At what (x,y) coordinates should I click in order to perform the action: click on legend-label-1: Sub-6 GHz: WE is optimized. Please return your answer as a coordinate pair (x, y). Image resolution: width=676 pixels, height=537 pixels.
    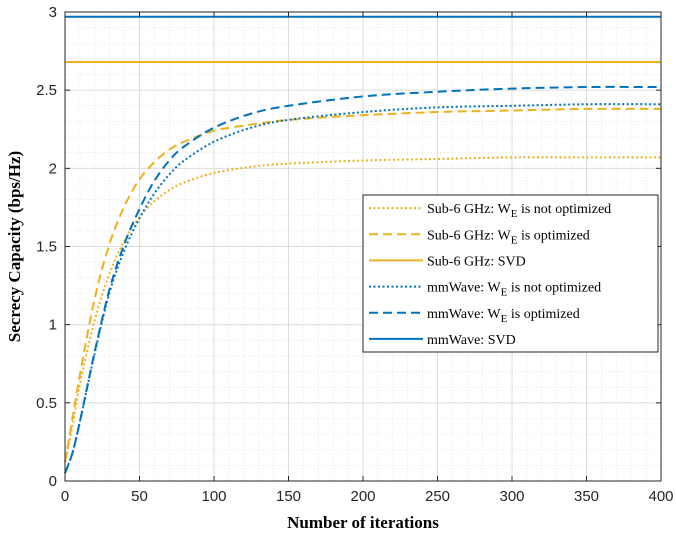
    Looking at the image, I should click on (508, 237).